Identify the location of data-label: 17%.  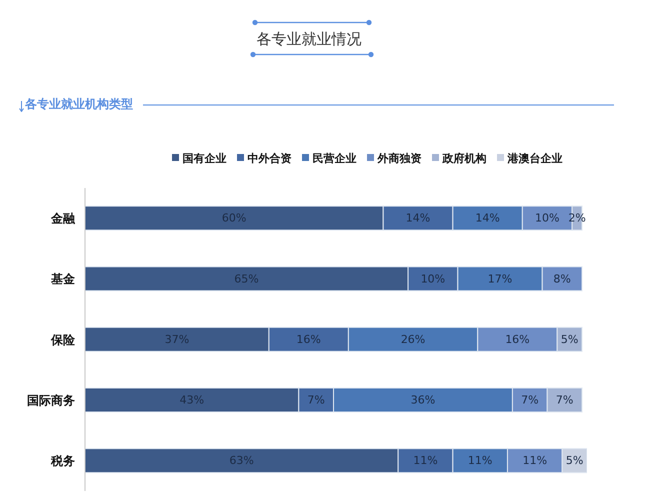
(500, 279).